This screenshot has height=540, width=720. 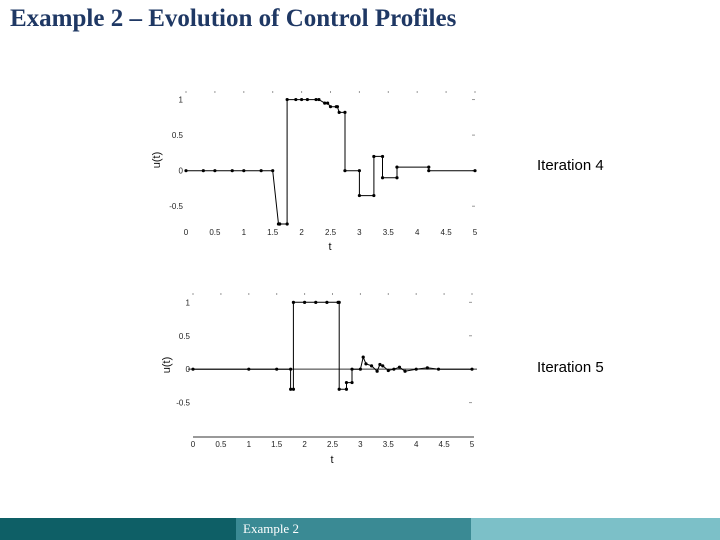 I want to click on series-line, so click(x=332, y=345).